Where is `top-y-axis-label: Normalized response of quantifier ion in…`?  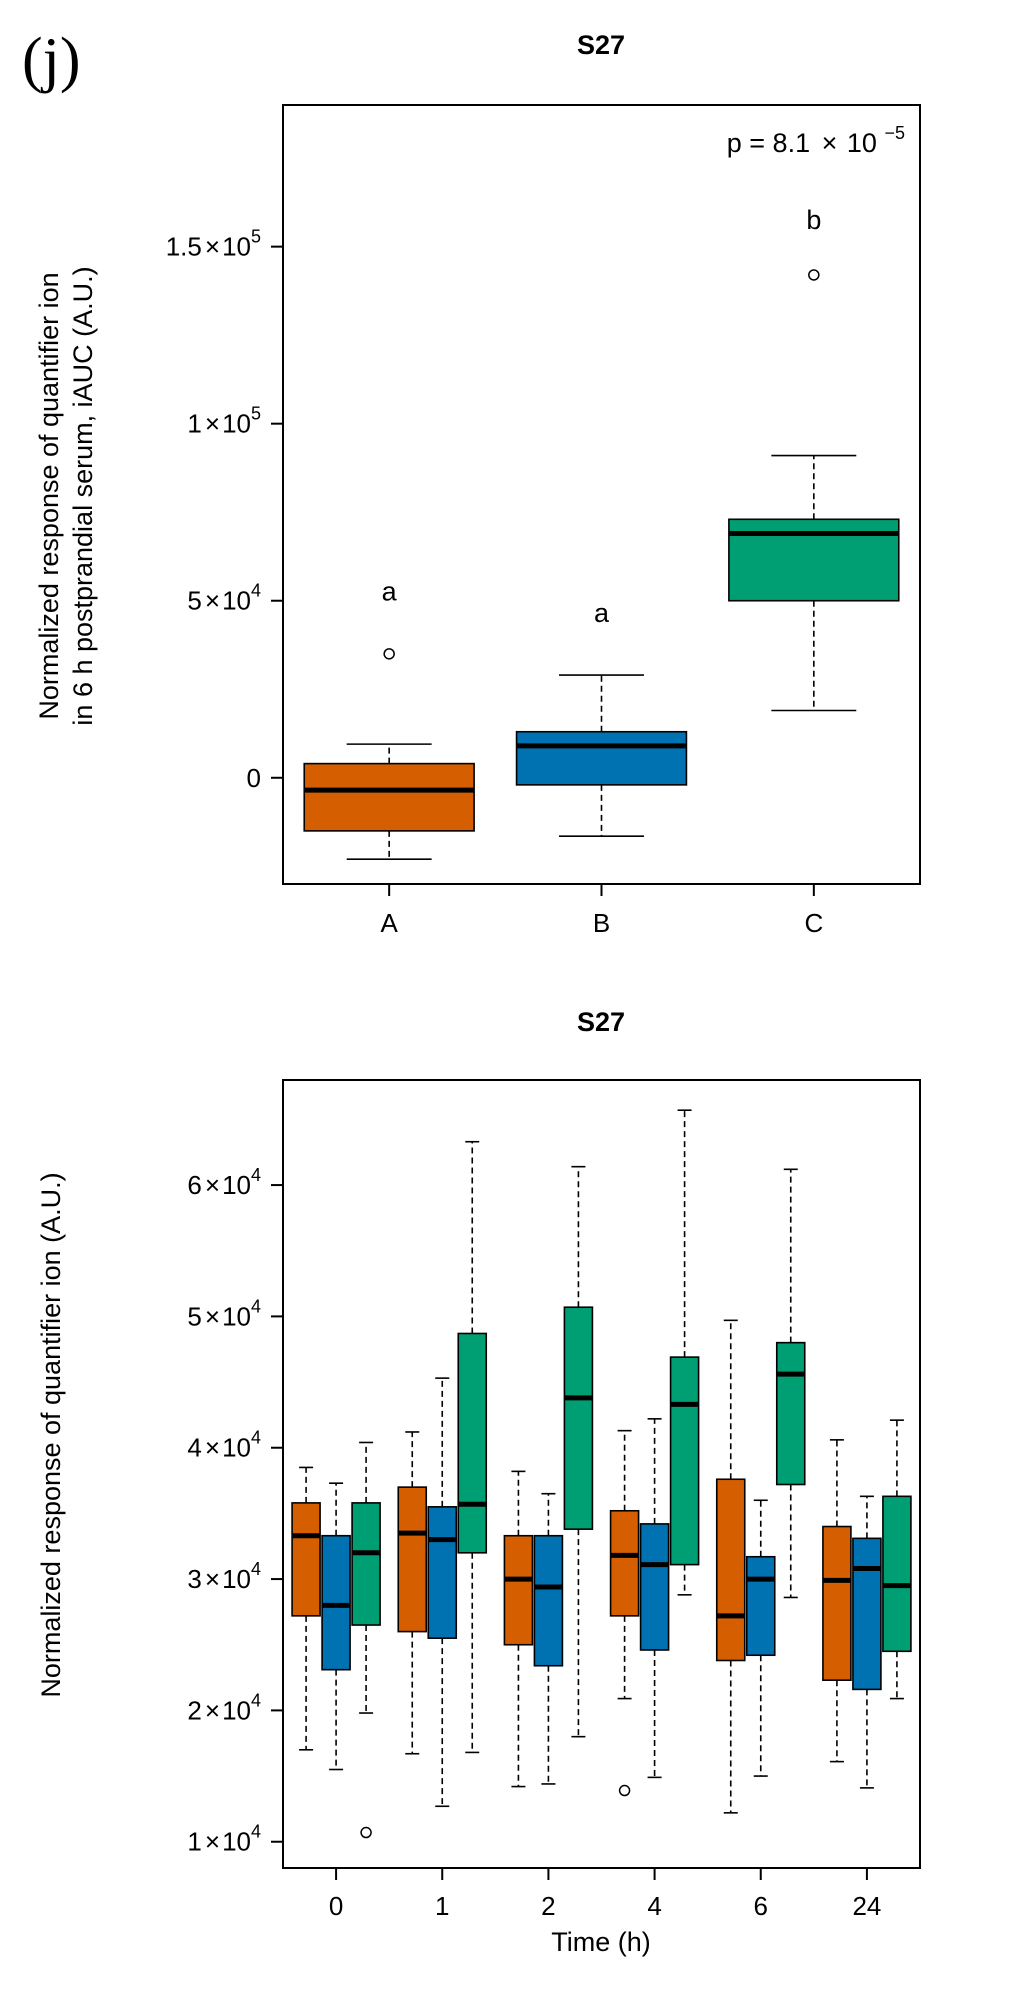
top-y-axis-label: Normalized response of quantifier ion in… is located at coordinates (66, 495).